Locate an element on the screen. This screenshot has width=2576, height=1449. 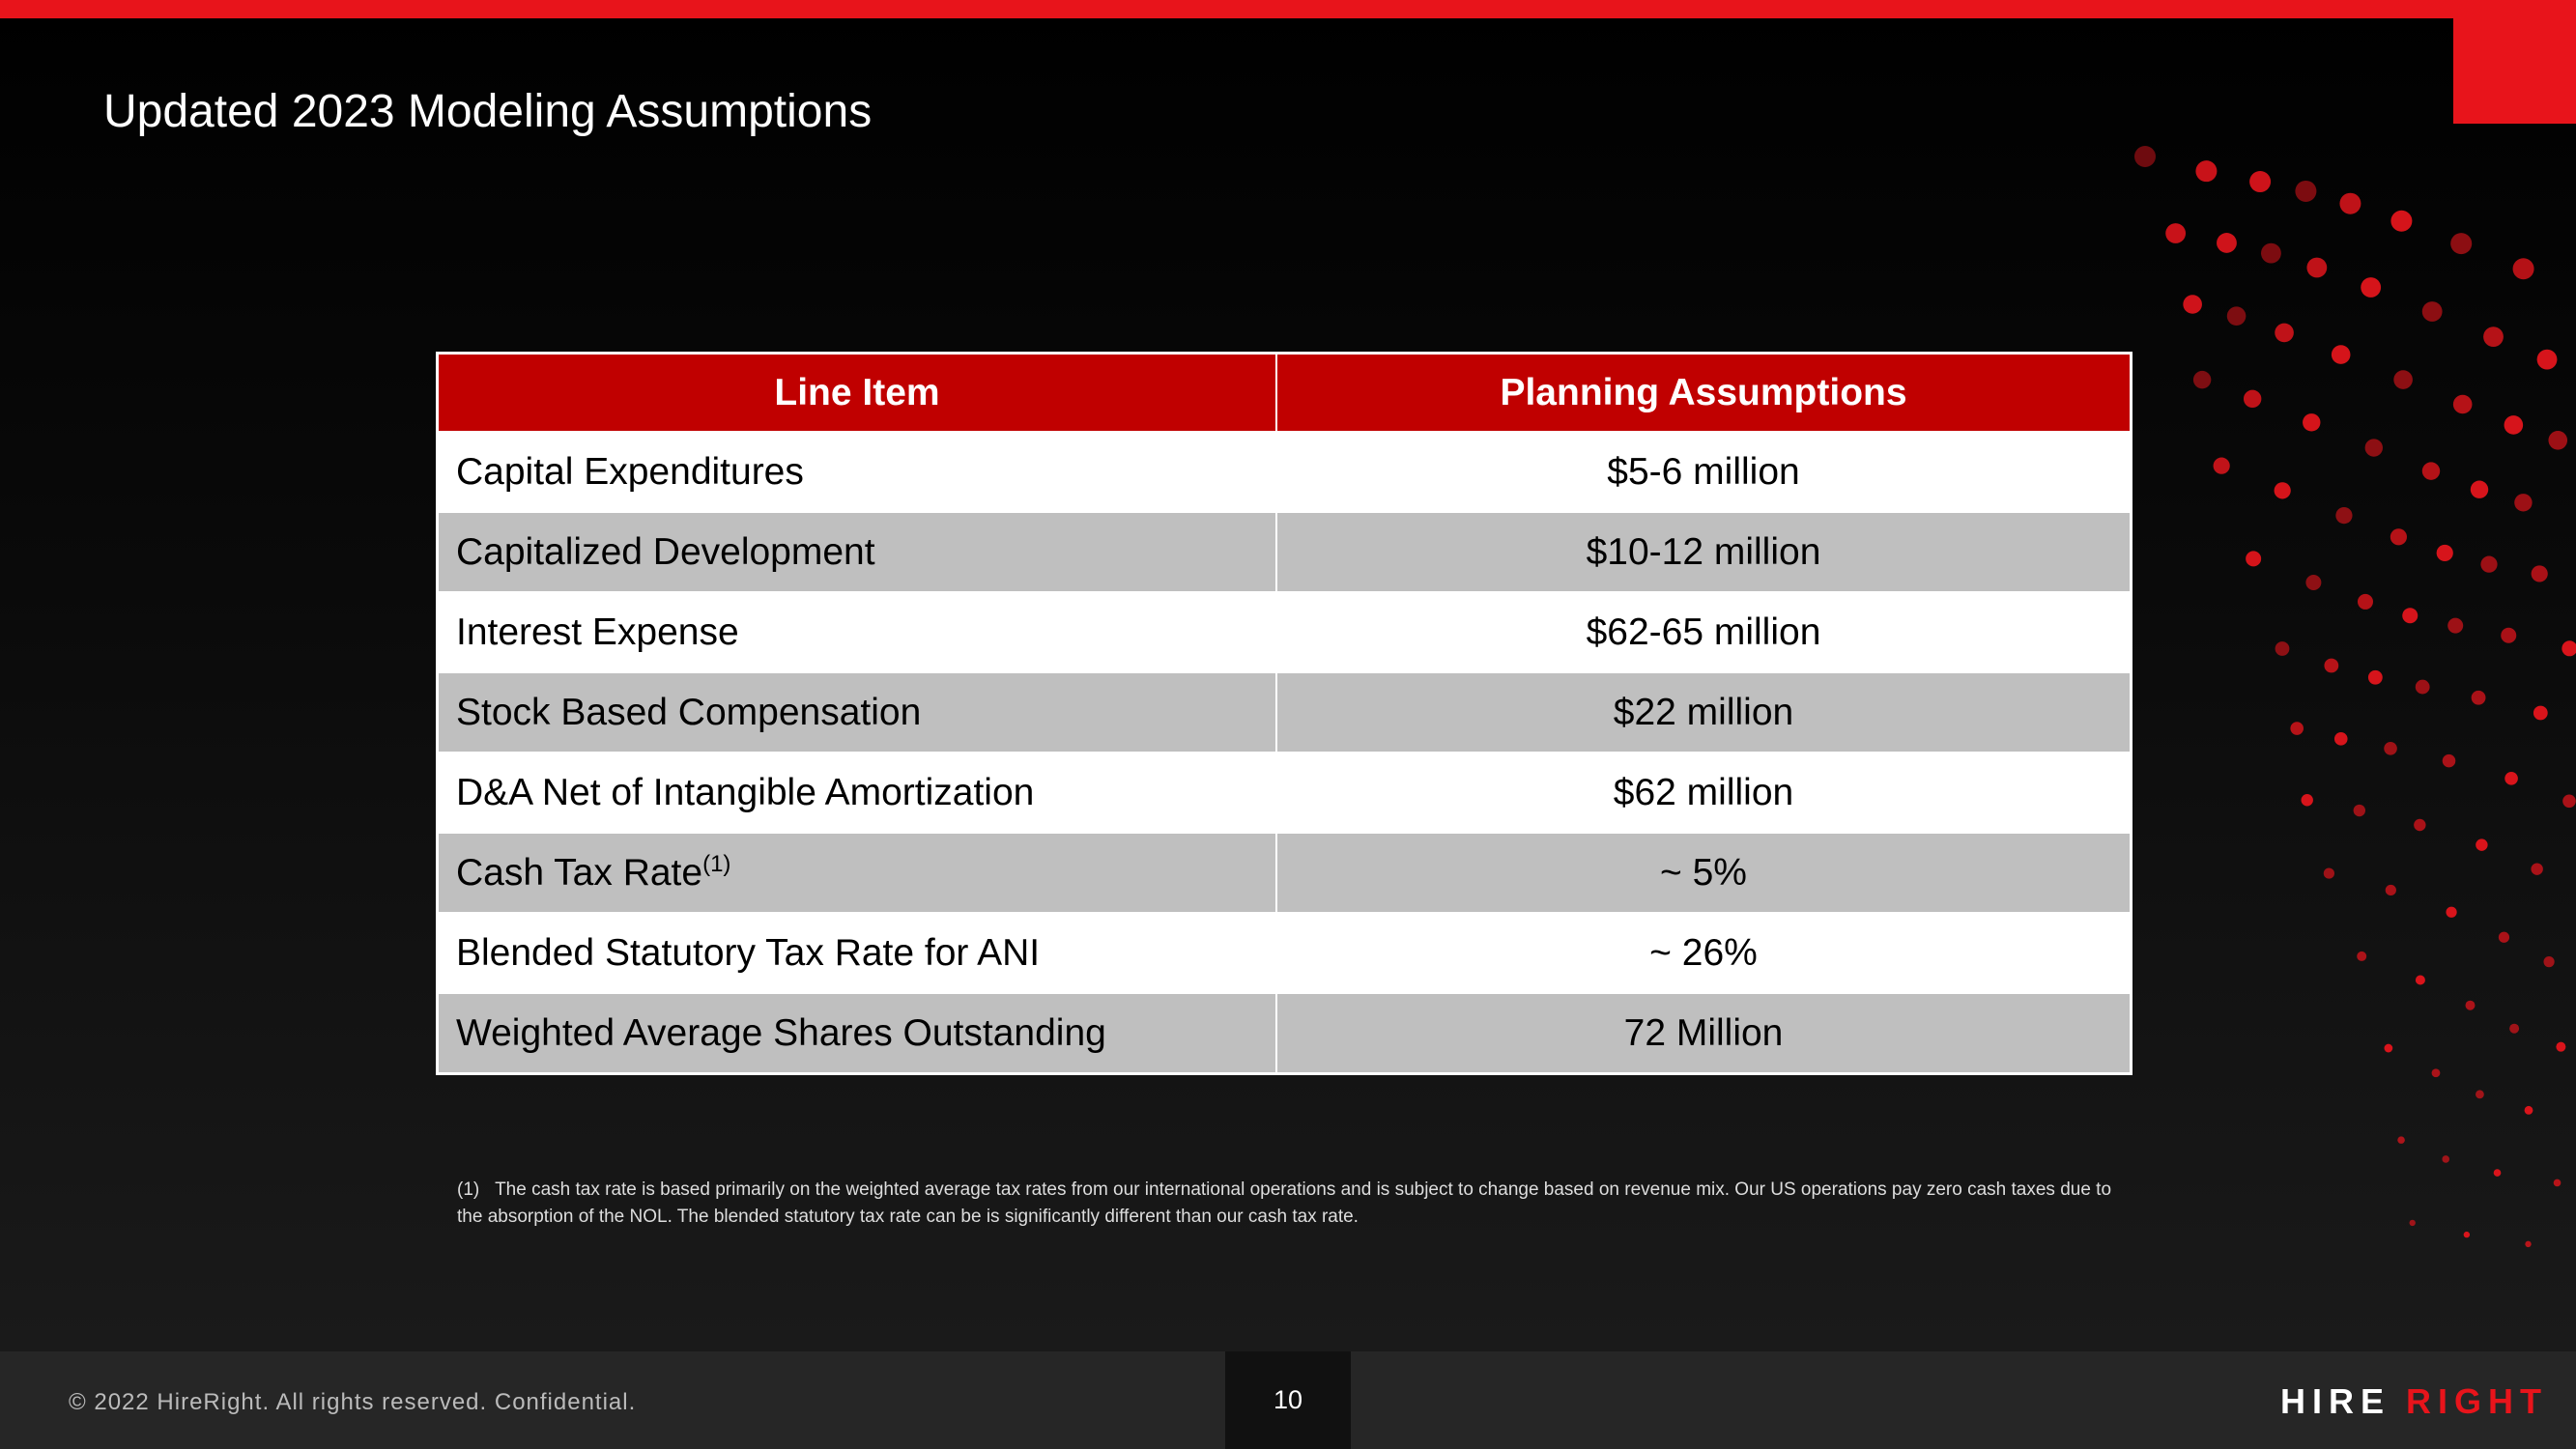
table-row: Stock Based Compensation $22 million is located at coordinates (1285, 712).